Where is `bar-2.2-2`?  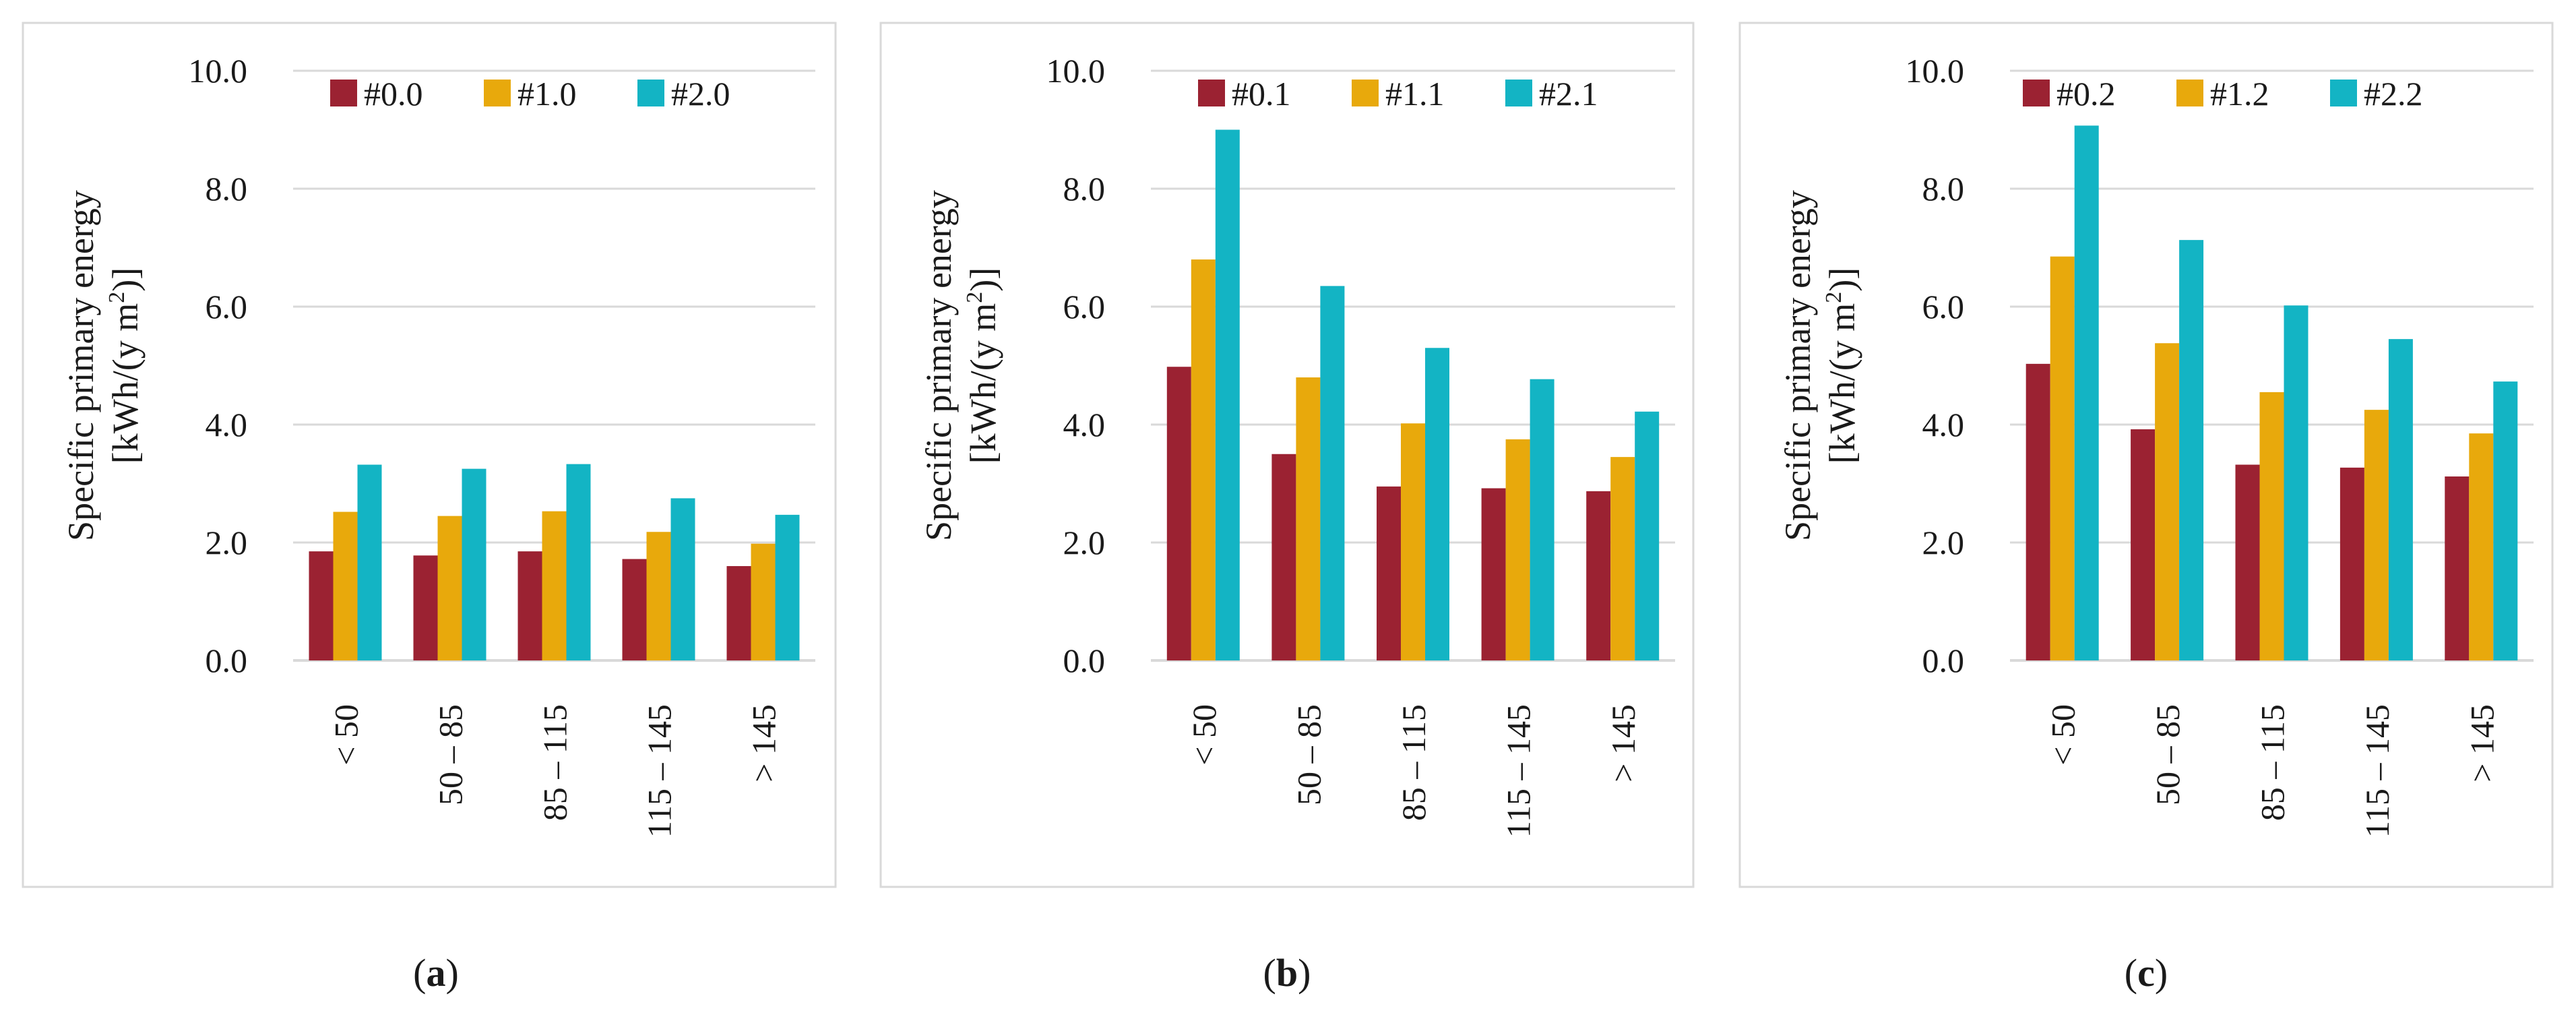
bar-2.2-2 is located at coordinates (2296, 482).